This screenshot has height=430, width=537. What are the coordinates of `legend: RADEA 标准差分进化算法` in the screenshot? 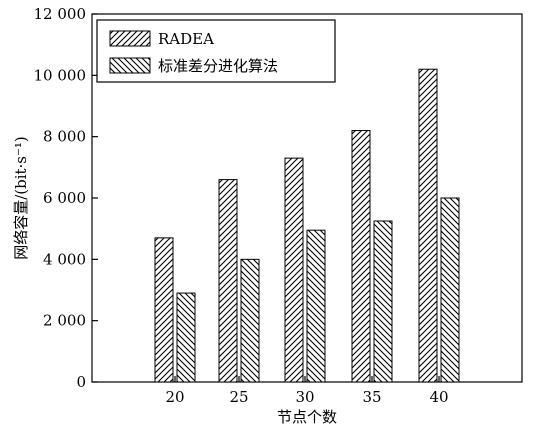 It's located at (216, 51).